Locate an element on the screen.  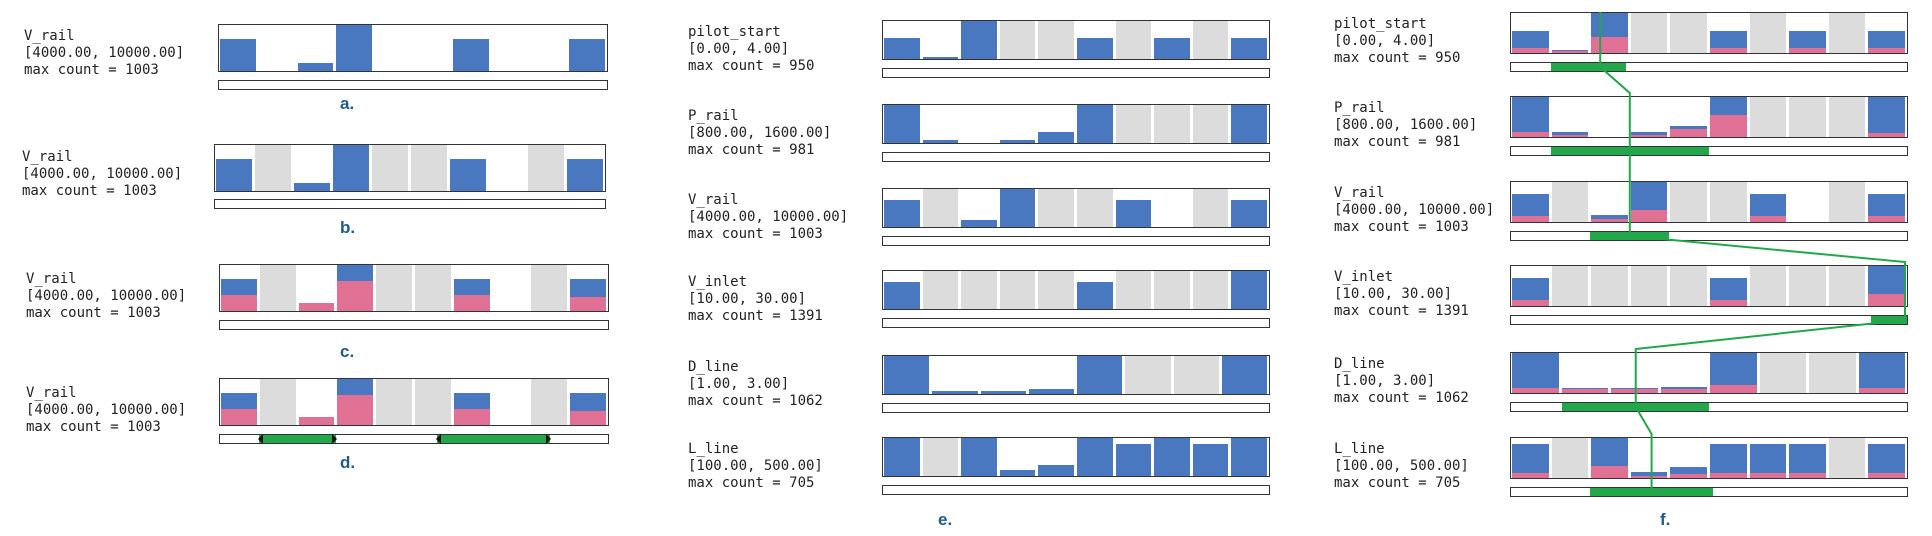
panel-c-histogram is located at coordinates (414, 288).